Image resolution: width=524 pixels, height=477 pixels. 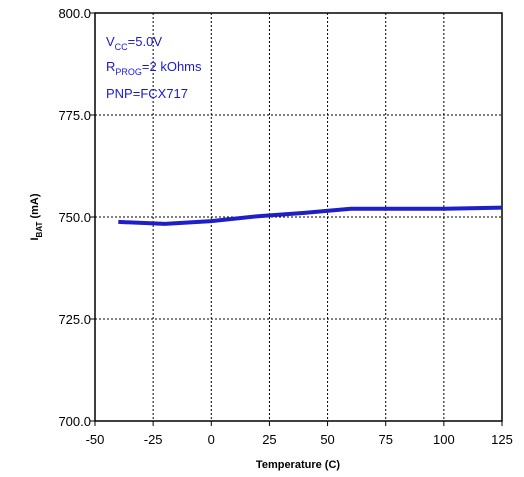 I want to click on y-tick-label: 725.0, so click(x=74, y=319).